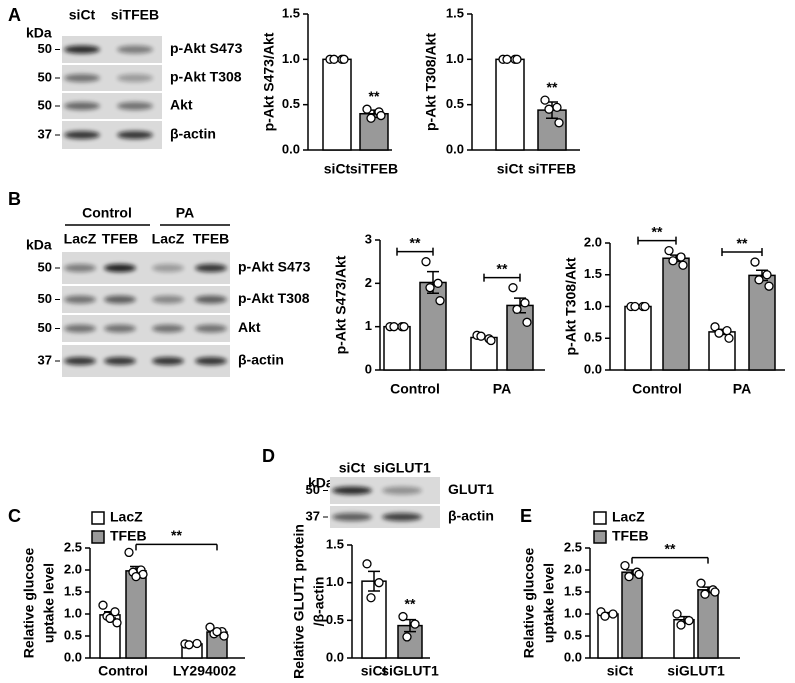 The image size is (795, 683). I want to click on kda-label: 37, so click(45, 359).